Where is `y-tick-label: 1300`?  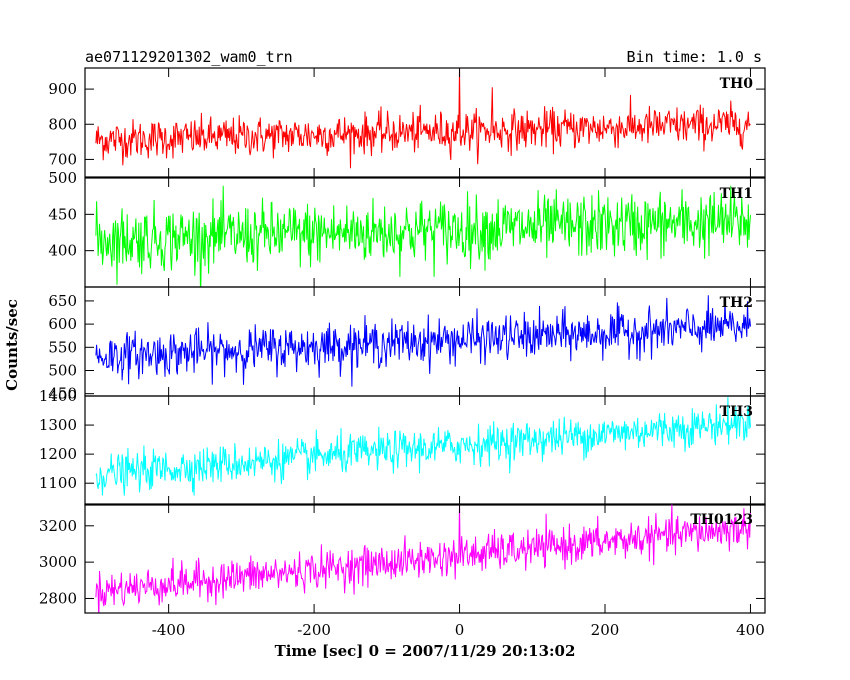 y-tick-label: 1300 is located at coordinates (58, 425).